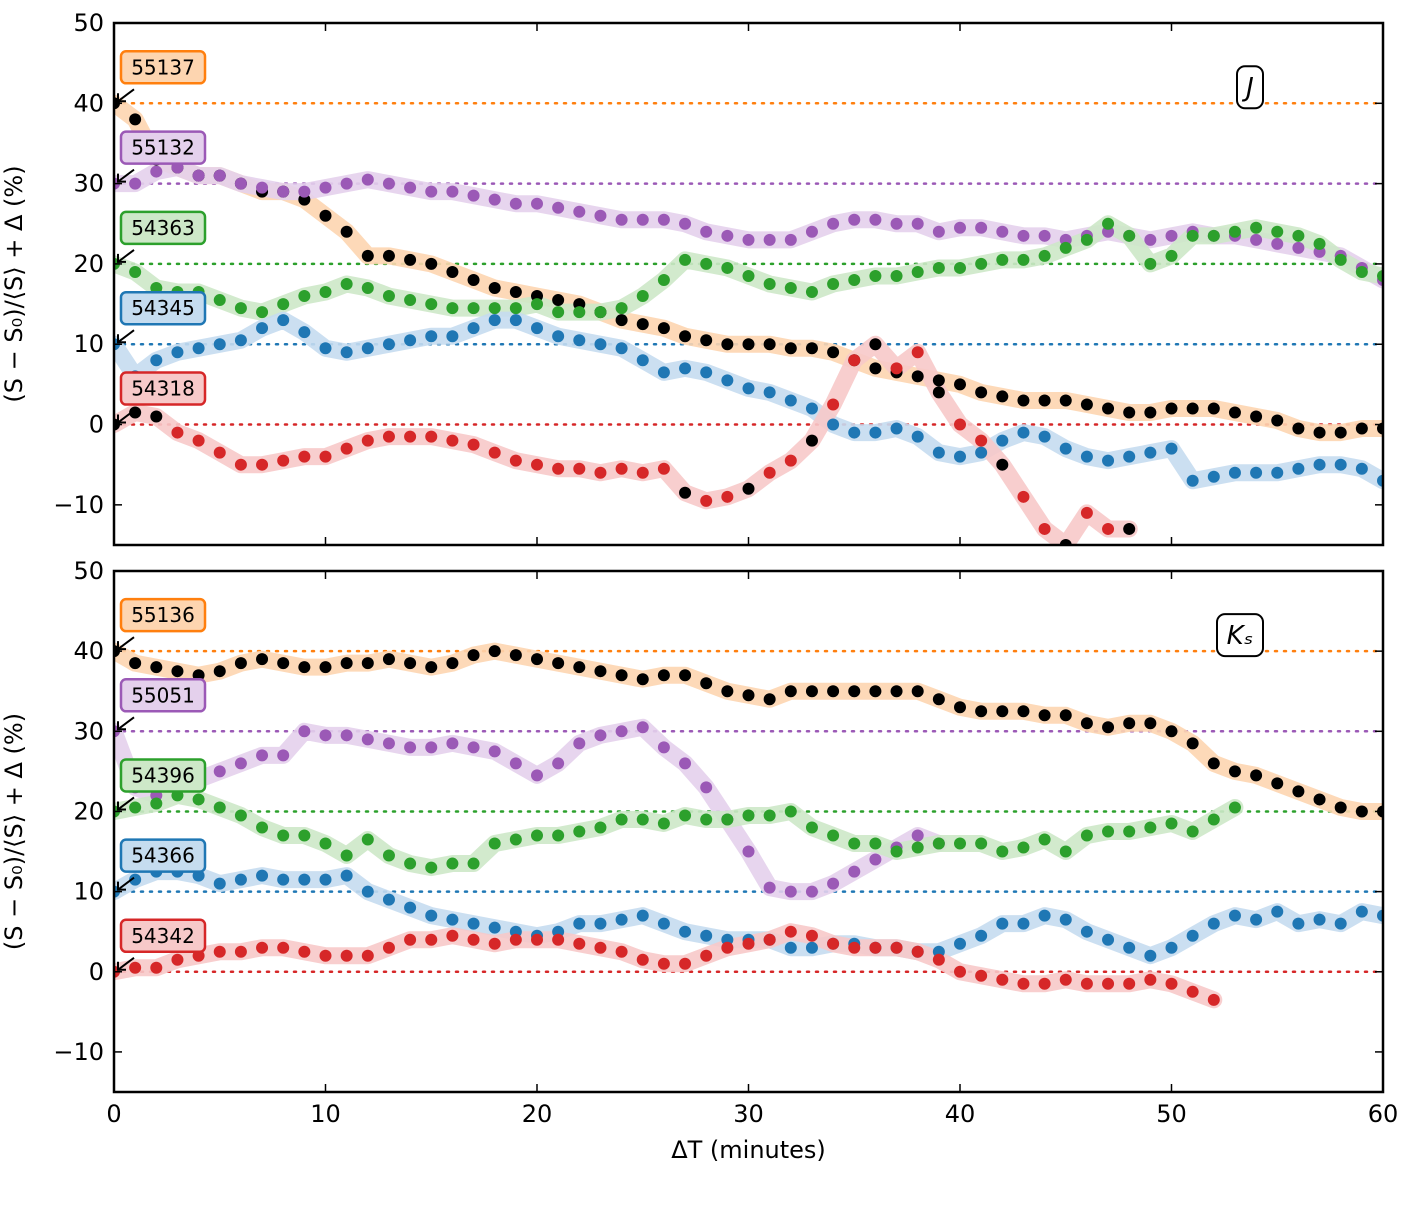 The height and width of the screenshot is (1205, 1425). What do you see at coordinates (88, 23) in the screenshot?
I see `y-tick-label: 50` at bounding box center [88, 23].